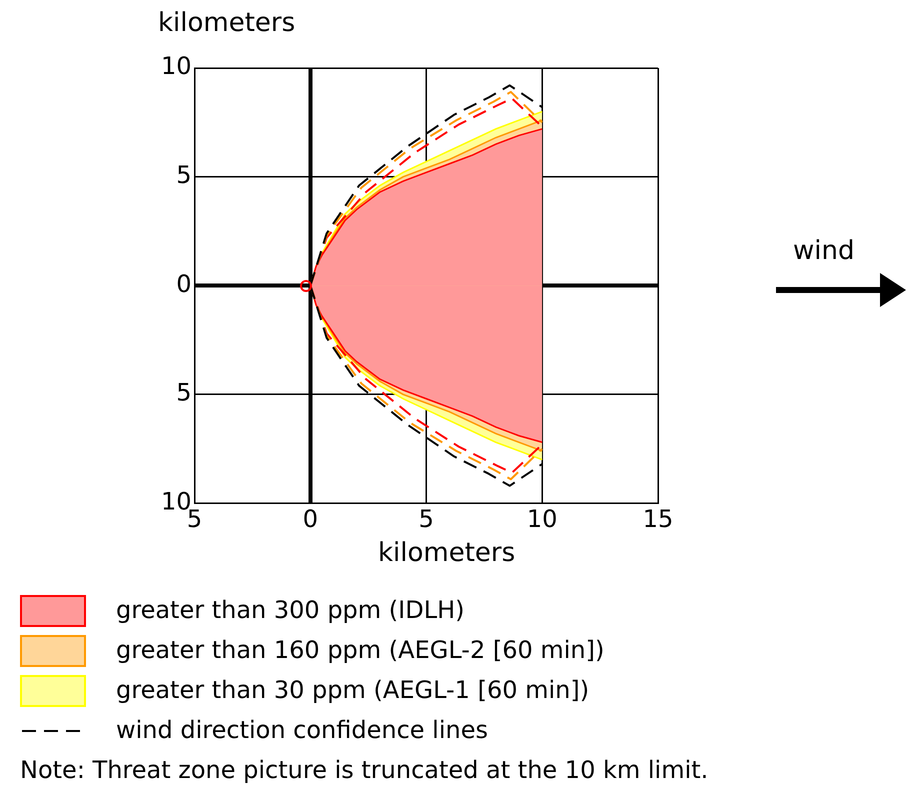 Image resolution: width=912 pixels, height=801 pixels. Describe the element at coordinates (360, 650) in the screenshot. I see `legend-label: greater than 160 ppm (AEGL-2 [60 min])` at that location.